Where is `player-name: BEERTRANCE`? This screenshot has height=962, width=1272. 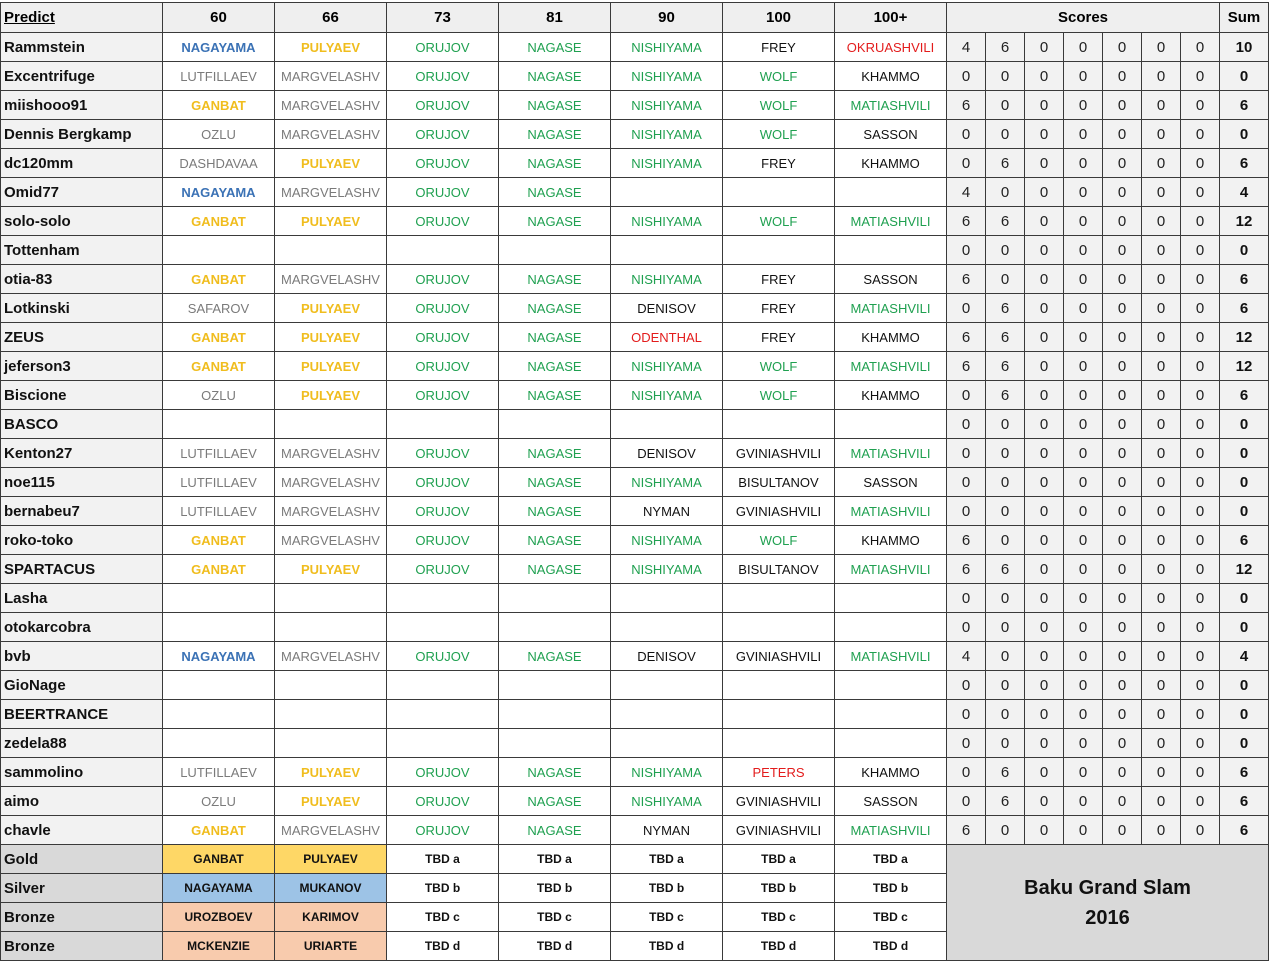 player-name: BEERTRANCE is located at coordinates (81, 714).